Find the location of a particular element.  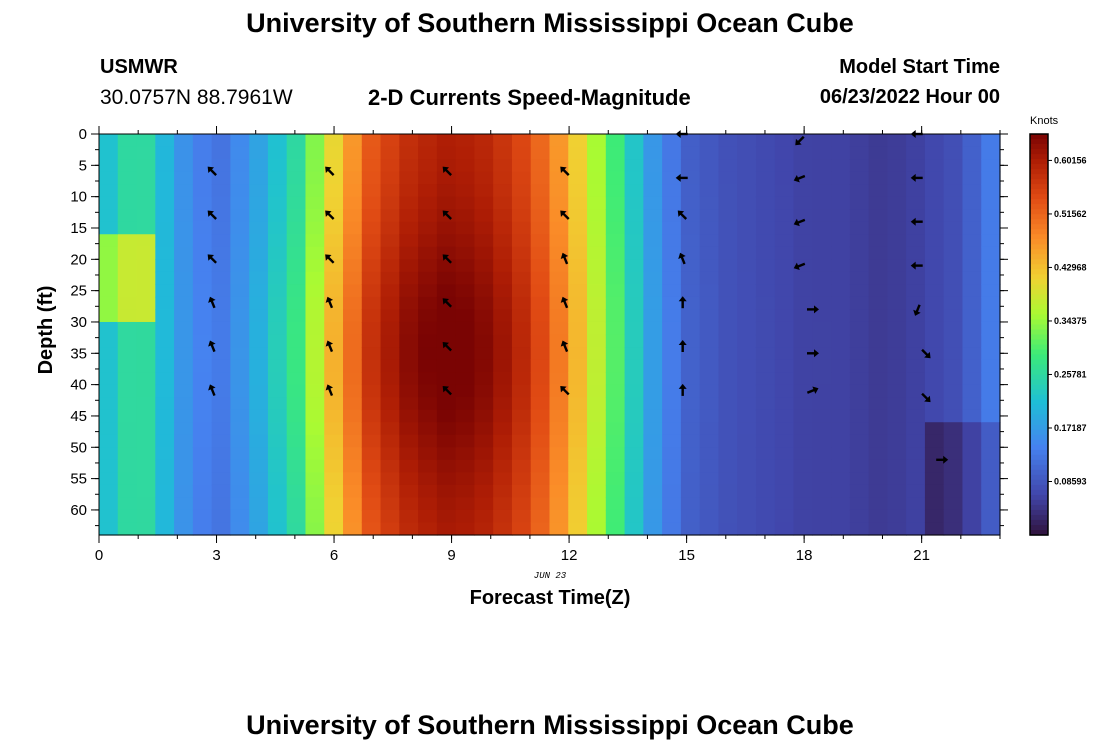

current-arrow is located at coordinates (212, 215).